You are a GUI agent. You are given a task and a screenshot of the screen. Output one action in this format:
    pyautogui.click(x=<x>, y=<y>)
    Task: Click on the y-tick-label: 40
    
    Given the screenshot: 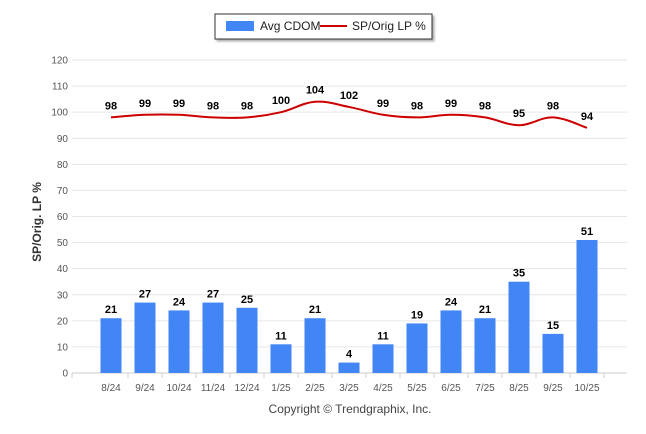 What is the action you would take?
    pyautogui.click(x=63, y=269)
    